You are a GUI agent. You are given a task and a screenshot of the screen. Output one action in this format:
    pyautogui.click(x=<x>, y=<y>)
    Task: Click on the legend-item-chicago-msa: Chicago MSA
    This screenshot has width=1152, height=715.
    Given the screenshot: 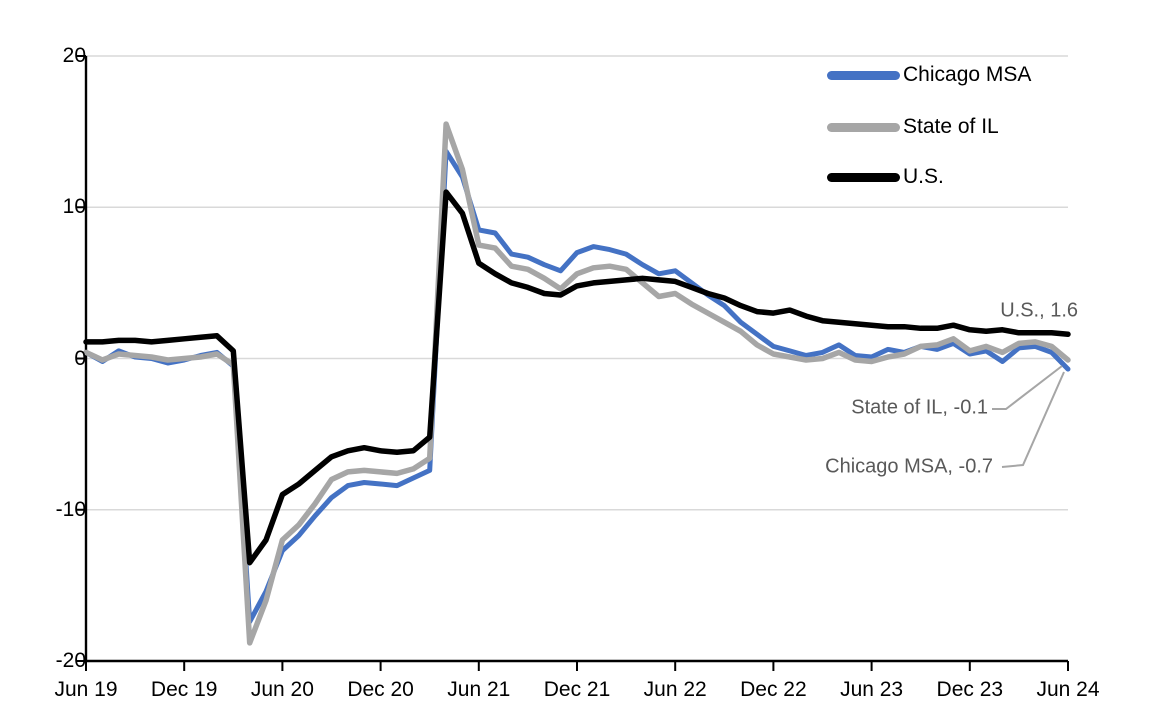 What is the action you would take?
    pyautogui.click(x=929, y=75)
    